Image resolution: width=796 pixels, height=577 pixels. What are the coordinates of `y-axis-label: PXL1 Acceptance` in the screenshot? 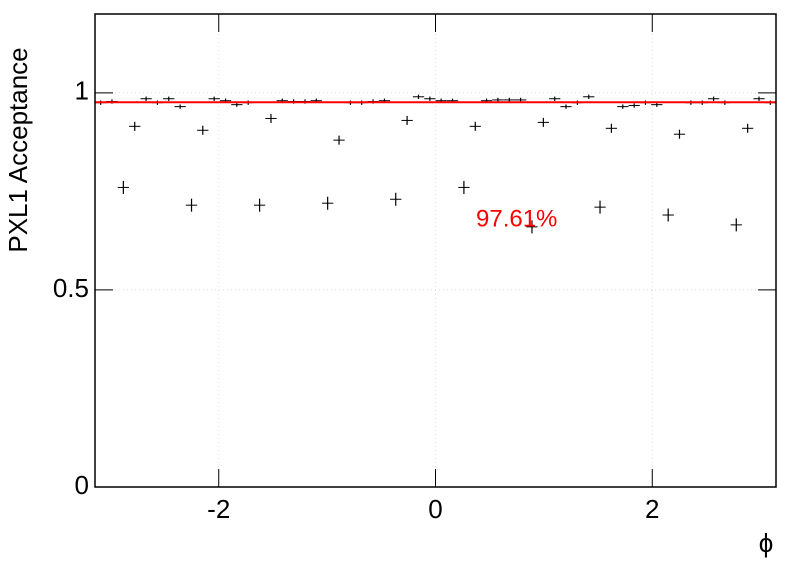 It's located at (18, 149).